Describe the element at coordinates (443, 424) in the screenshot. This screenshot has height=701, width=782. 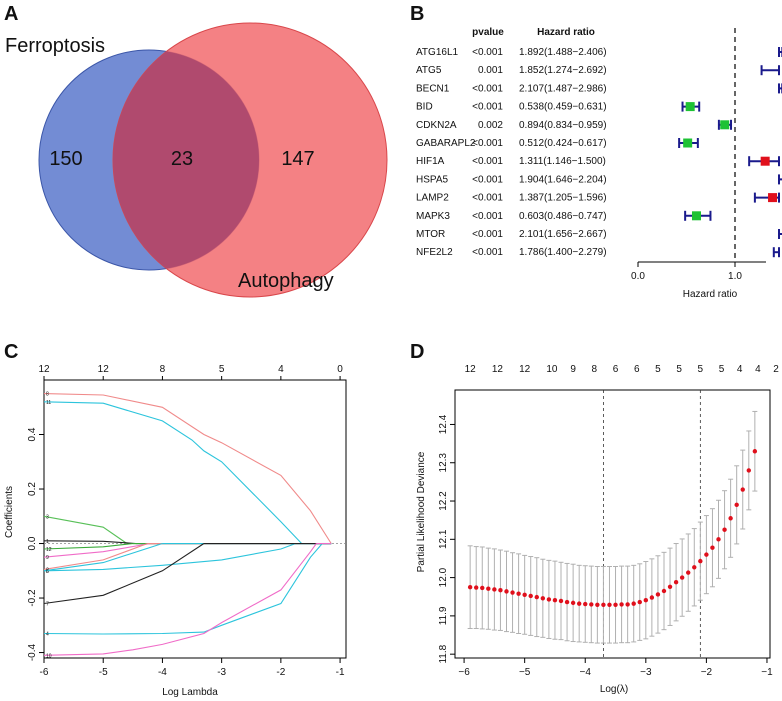
I see `cv-y-tick-label: 12.4` at that location.